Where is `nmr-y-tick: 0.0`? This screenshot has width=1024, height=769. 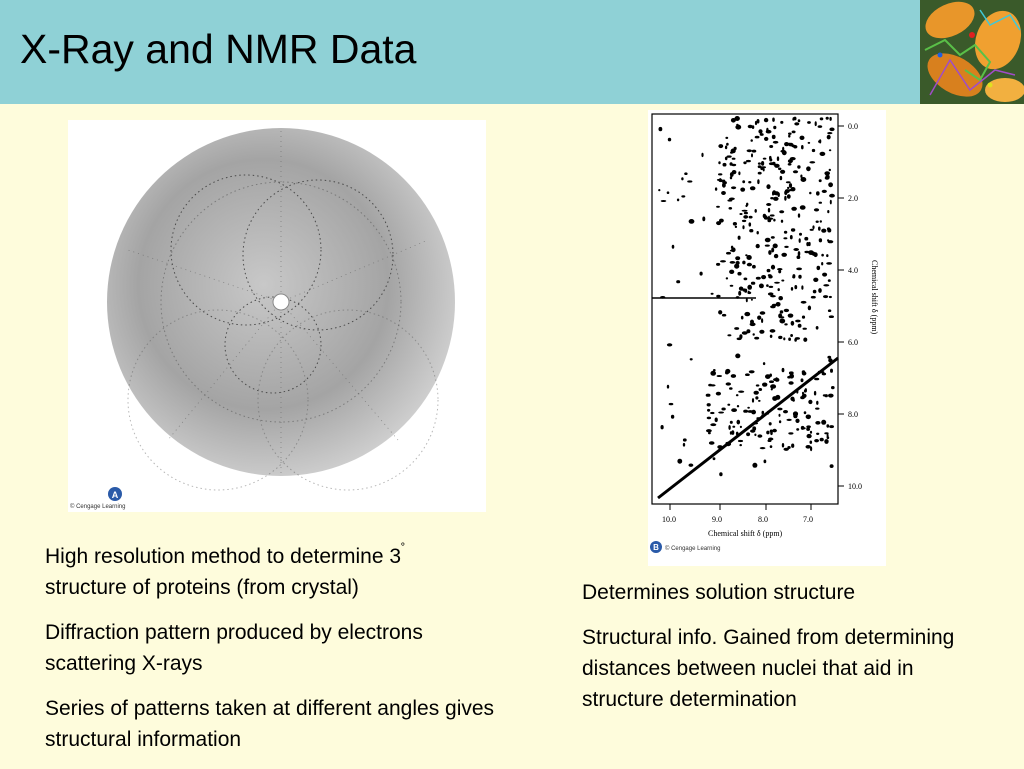
nmr-y-tick: 0.0 is located at coordinates (853, 126).